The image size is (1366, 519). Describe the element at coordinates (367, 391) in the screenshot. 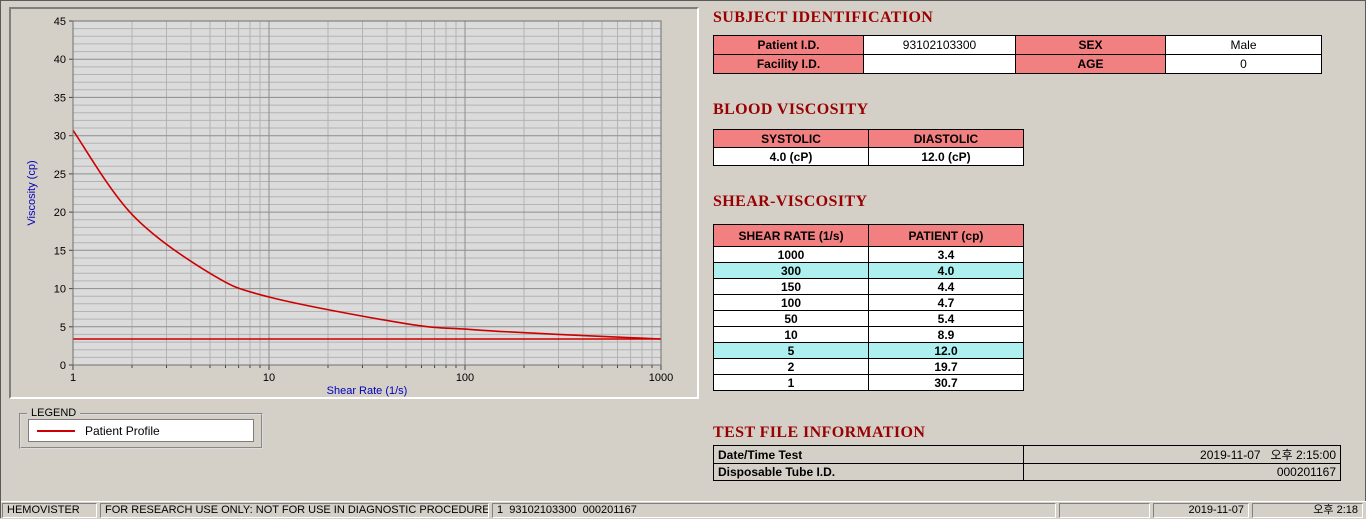

I see `svg-text: Shear Rate (1/s)` at that location.